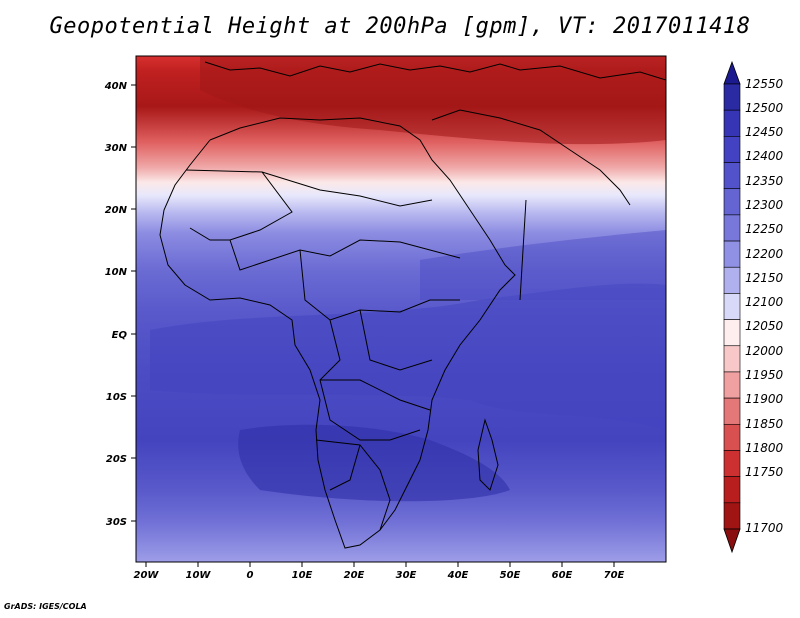  I want to click on colorbar-label: 12150, so click(764, 278).